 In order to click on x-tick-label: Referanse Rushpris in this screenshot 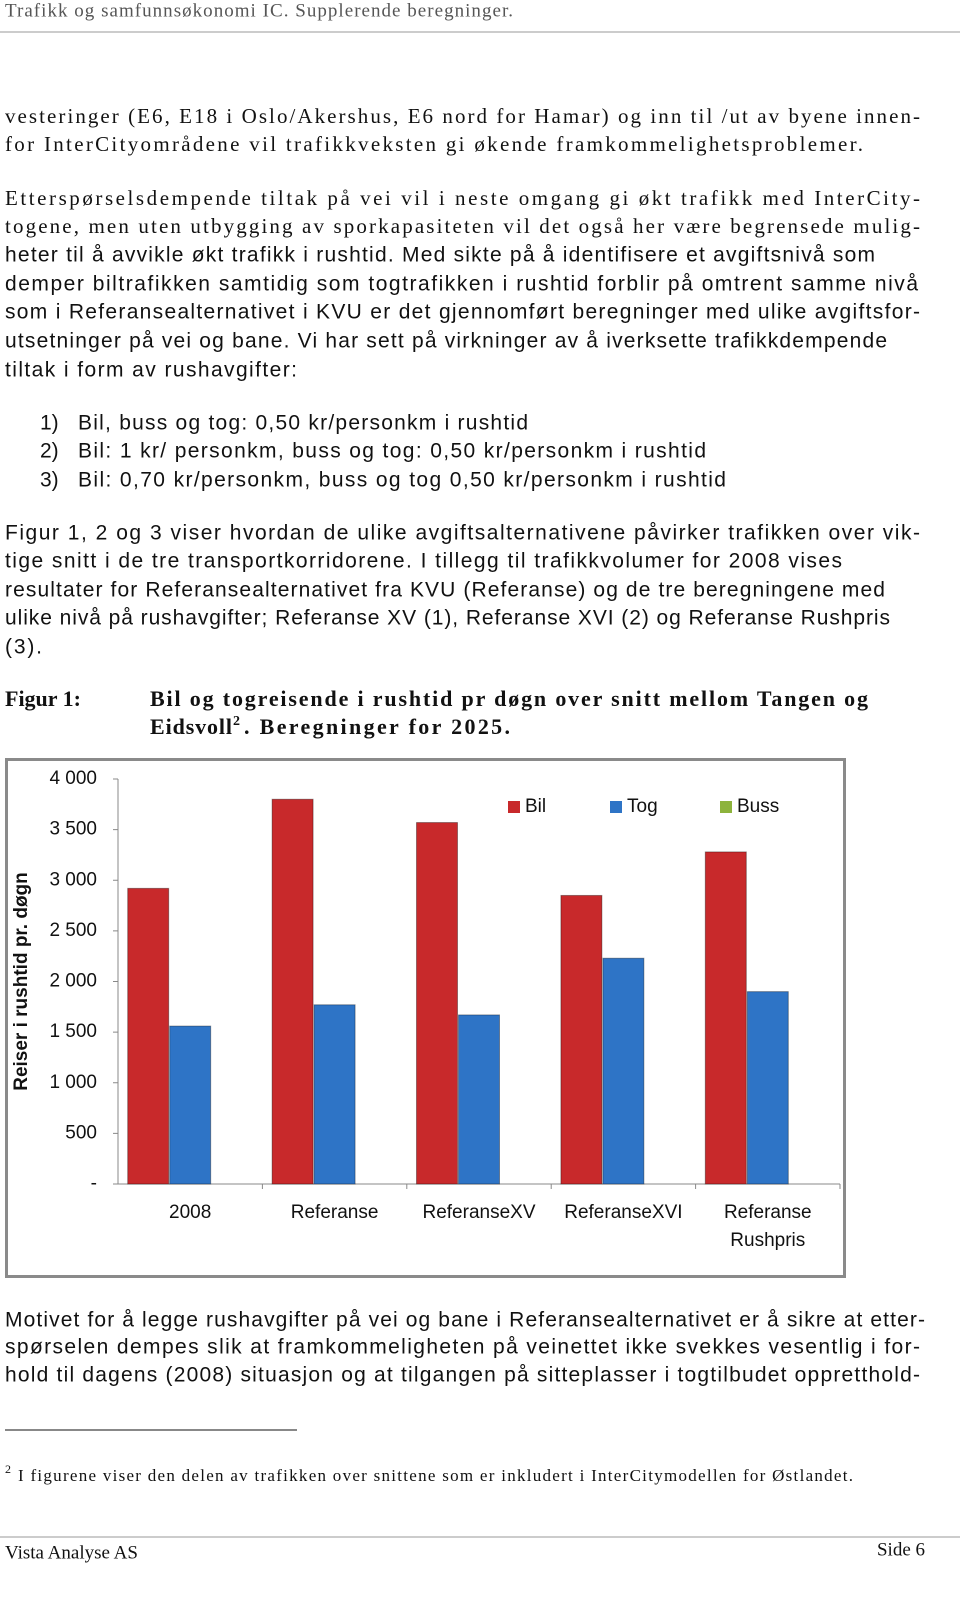, I will do `click(767, 1226)`.